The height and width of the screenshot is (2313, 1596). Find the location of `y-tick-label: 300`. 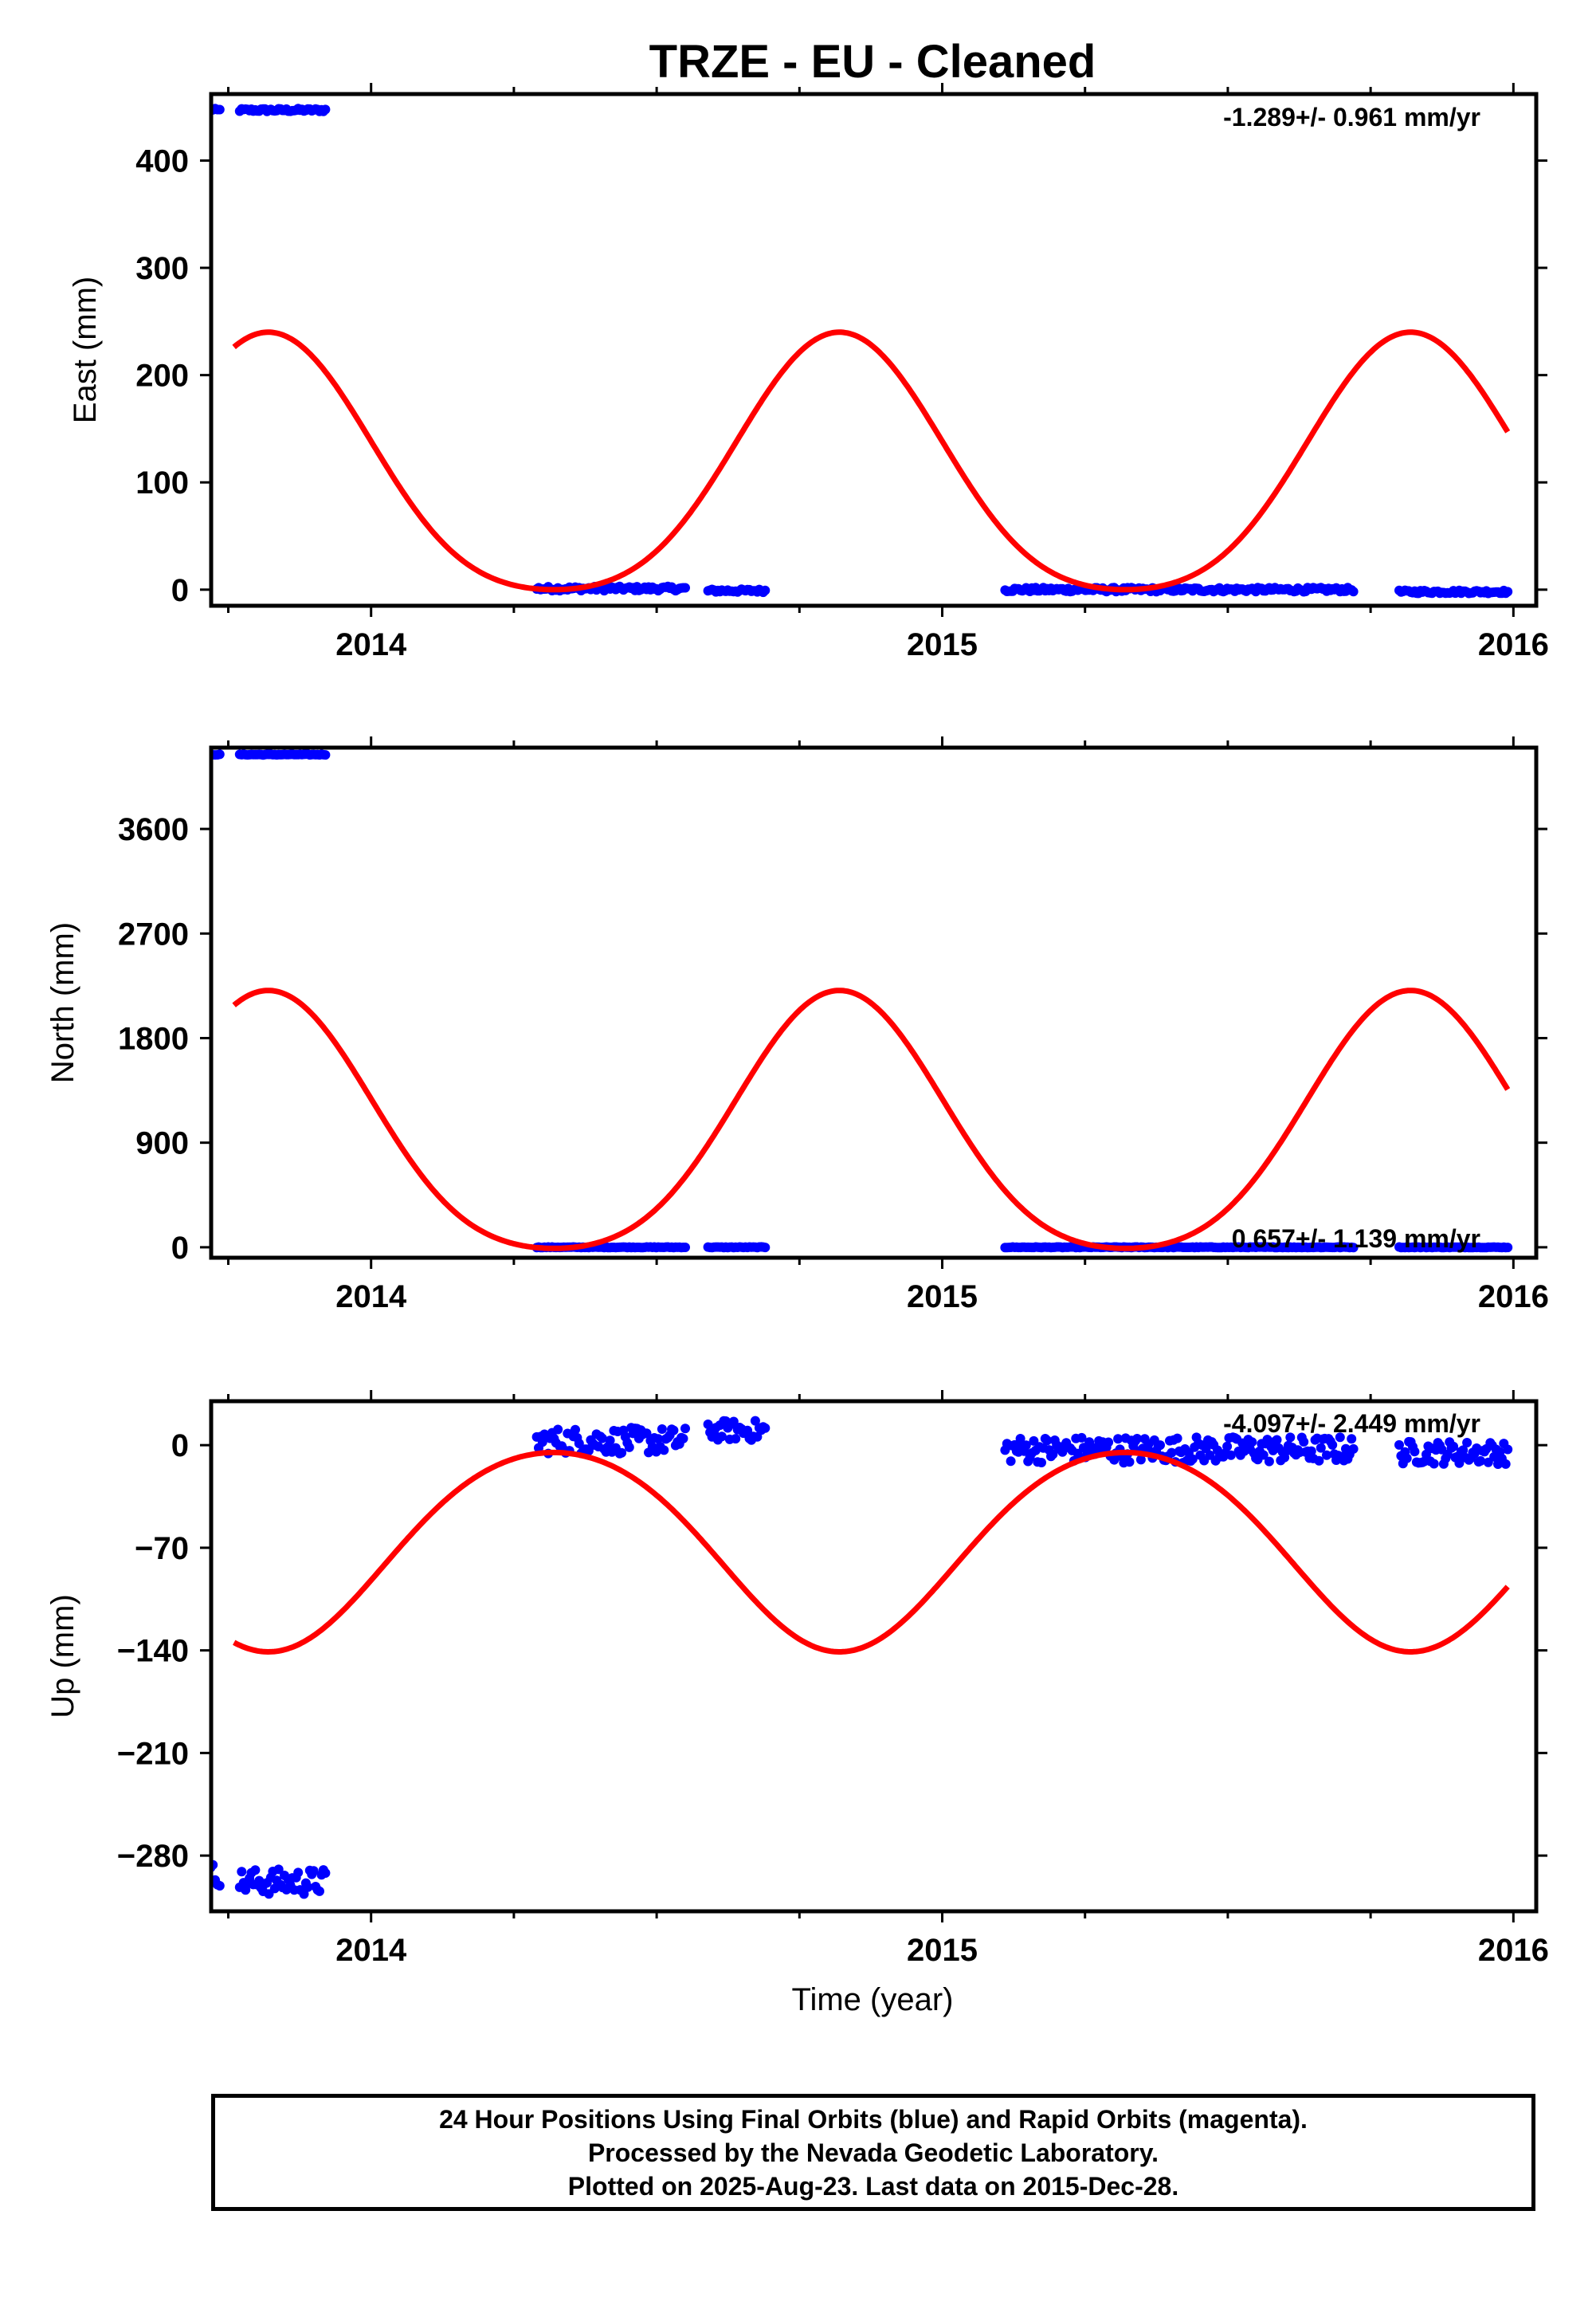

y-tick-label: 300 is located at coordinates (162, 268).